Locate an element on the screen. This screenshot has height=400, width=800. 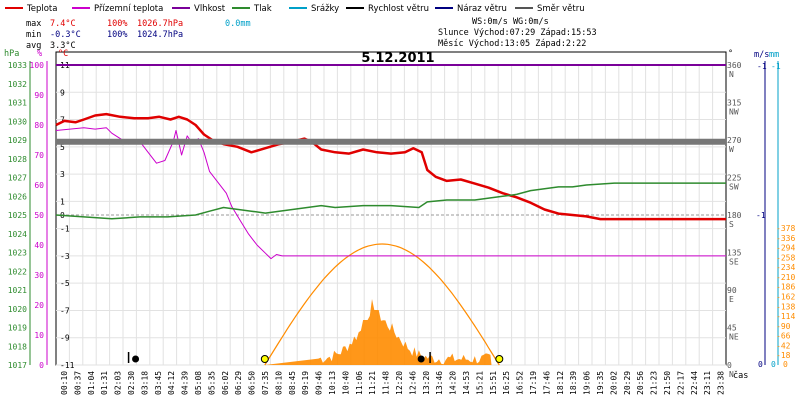
x-tick: 20:29 is located at coordinates (627, 383).